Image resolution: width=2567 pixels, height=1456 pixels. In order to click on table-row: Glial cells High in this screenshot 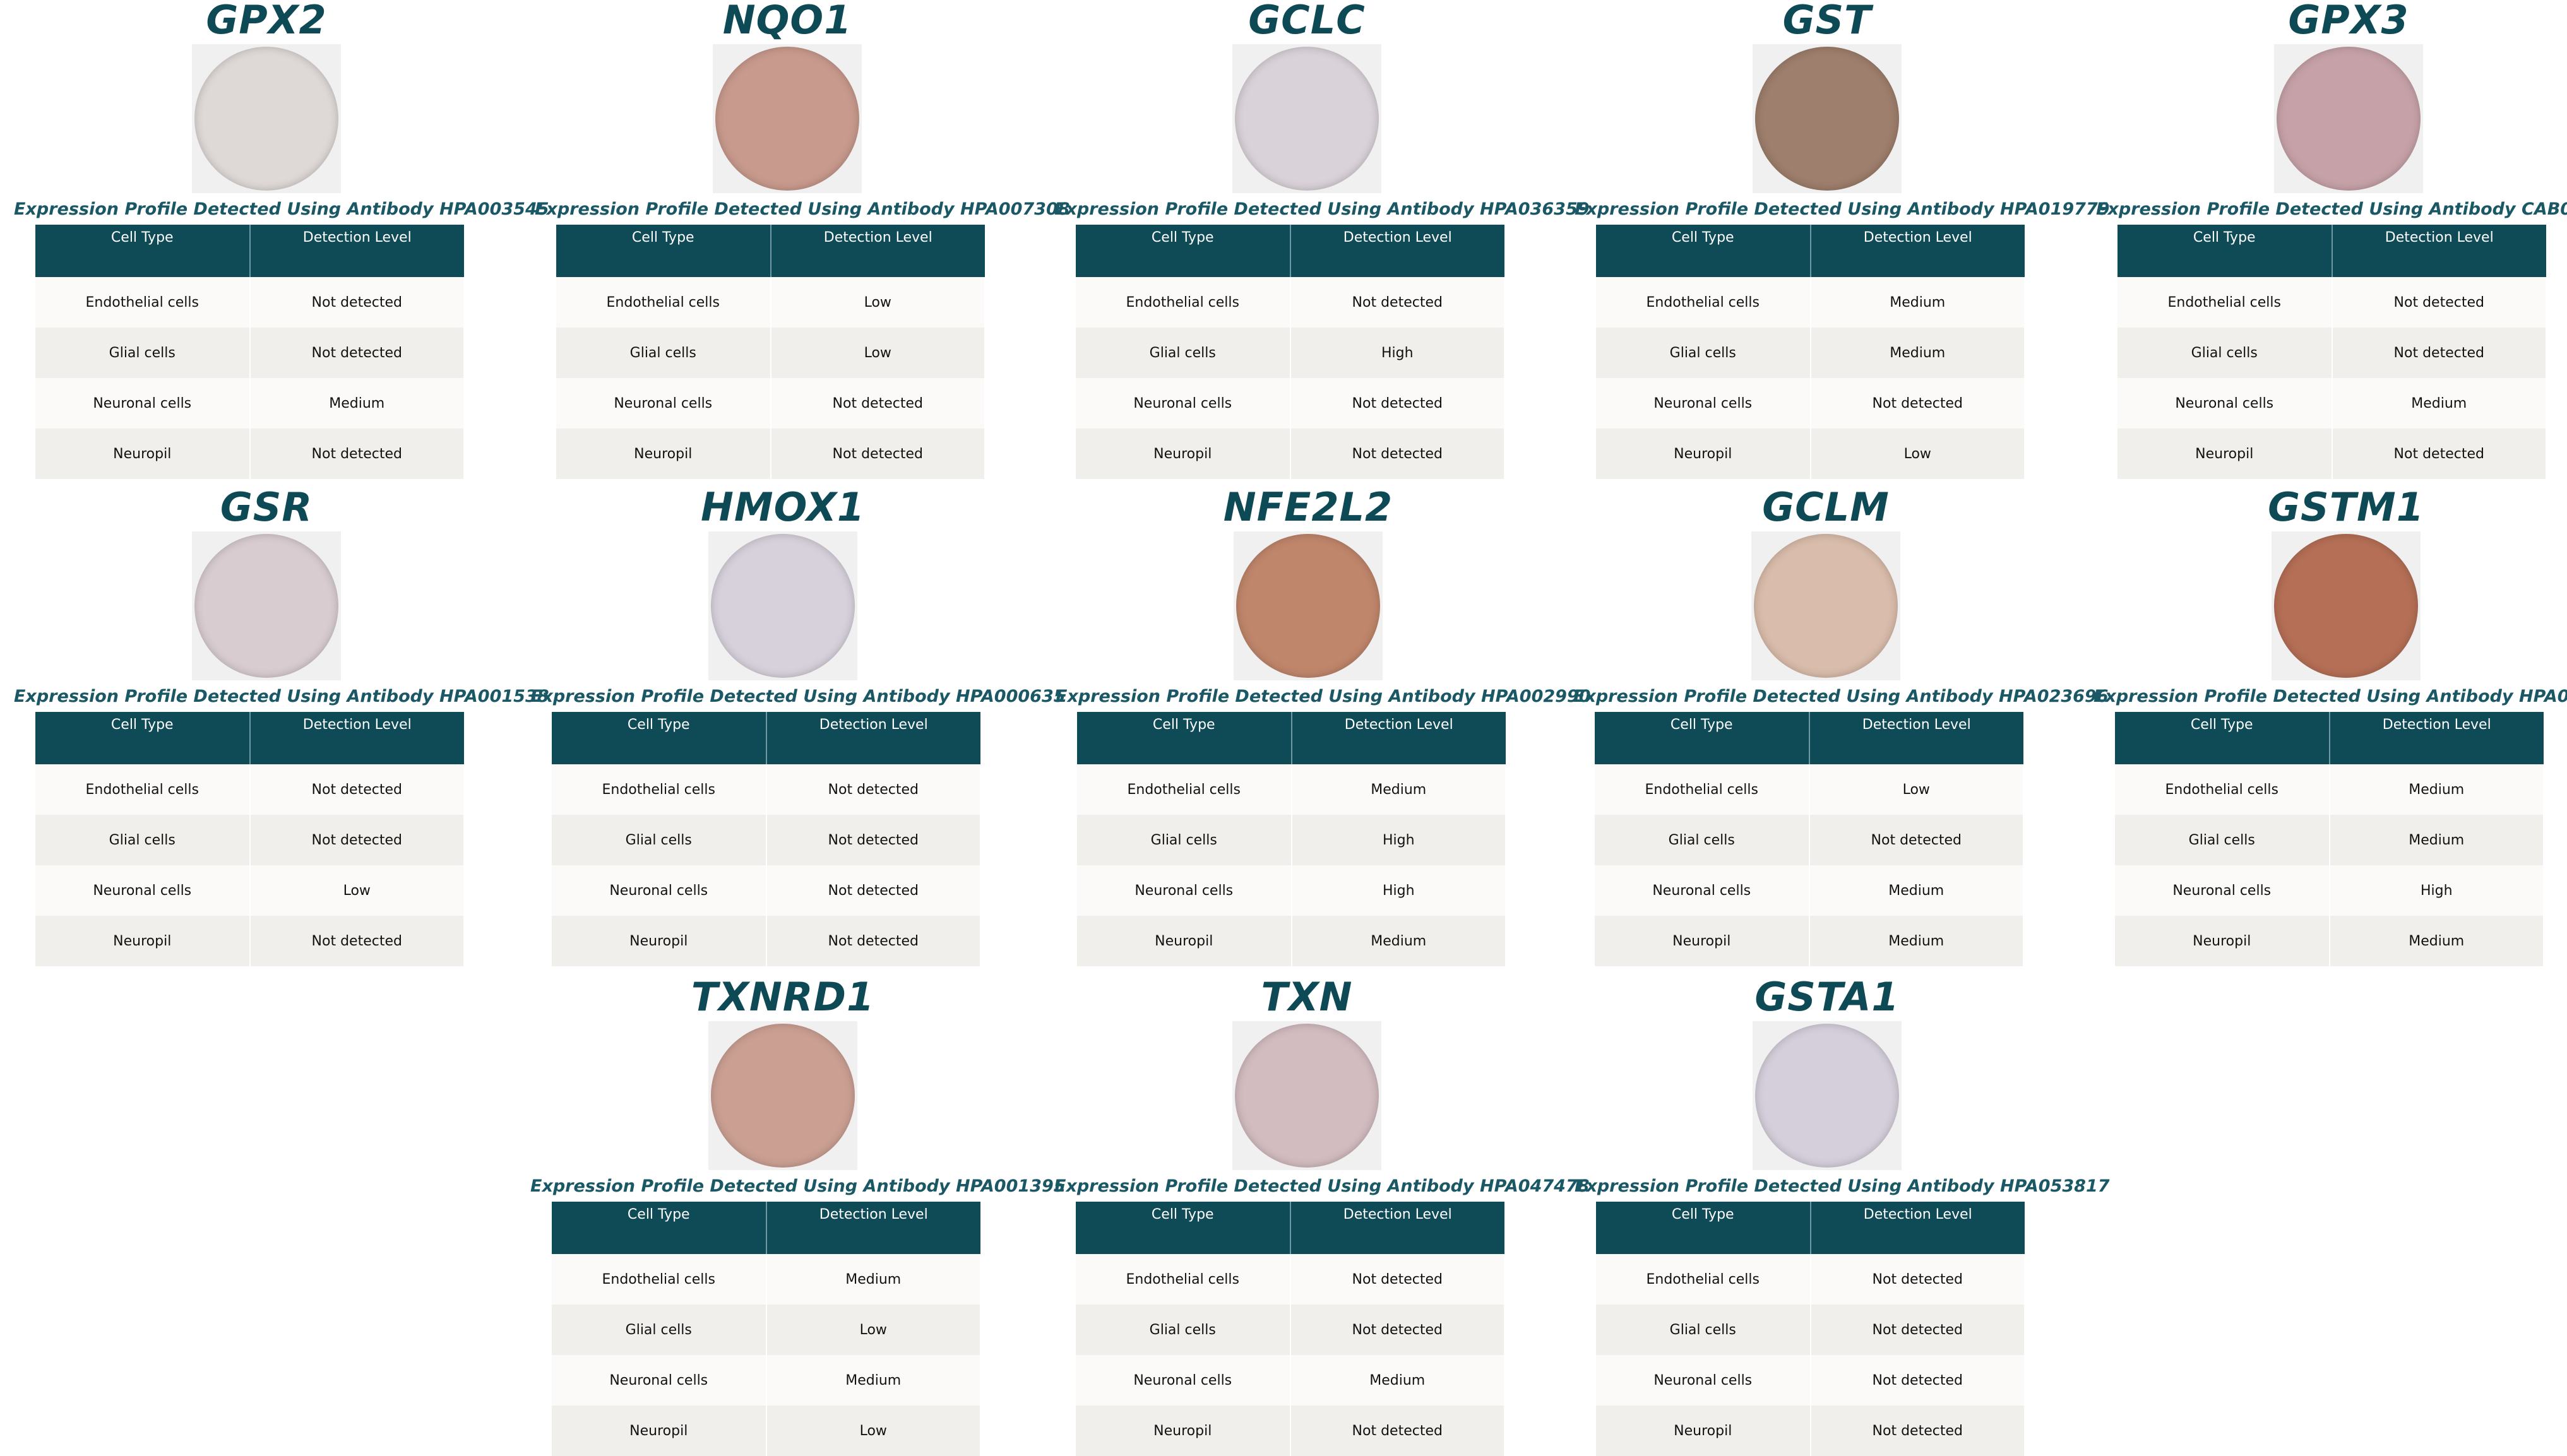, I will do `click(1291, 353)`.